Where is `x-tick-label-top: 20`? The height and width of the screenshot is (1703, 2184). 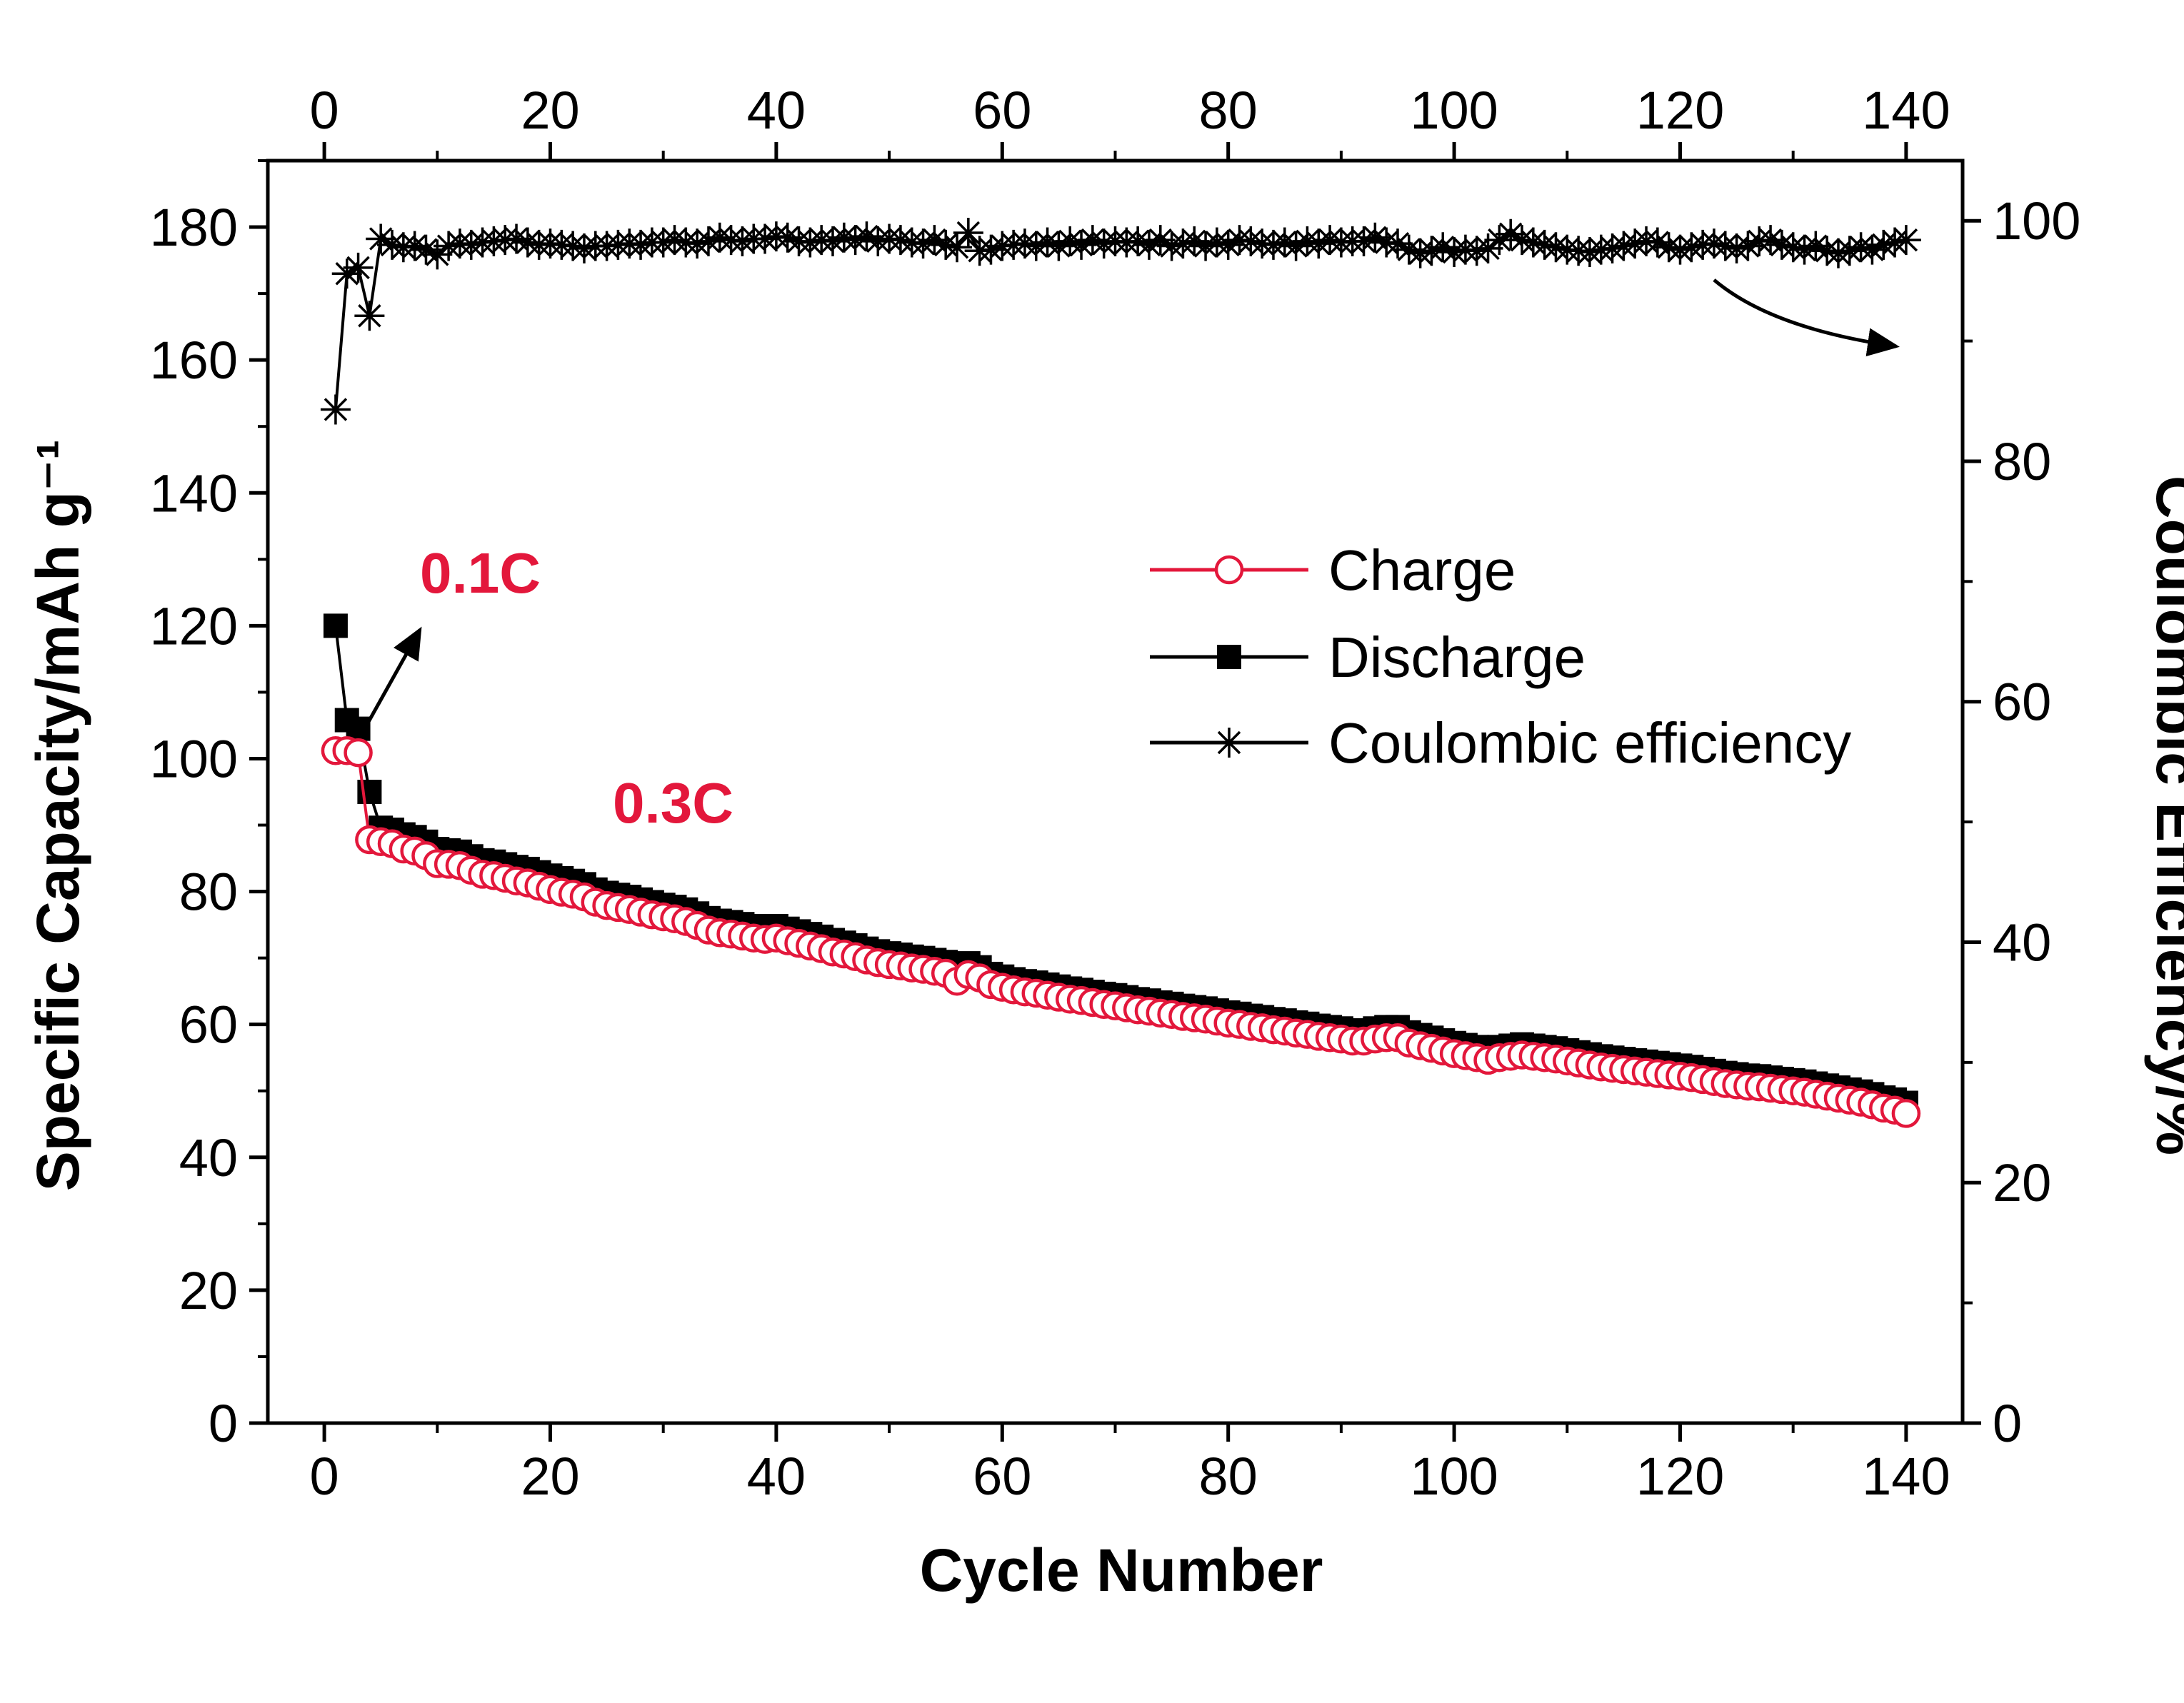 x-tick-label-top: 20 is located at coordinates (550, 110).